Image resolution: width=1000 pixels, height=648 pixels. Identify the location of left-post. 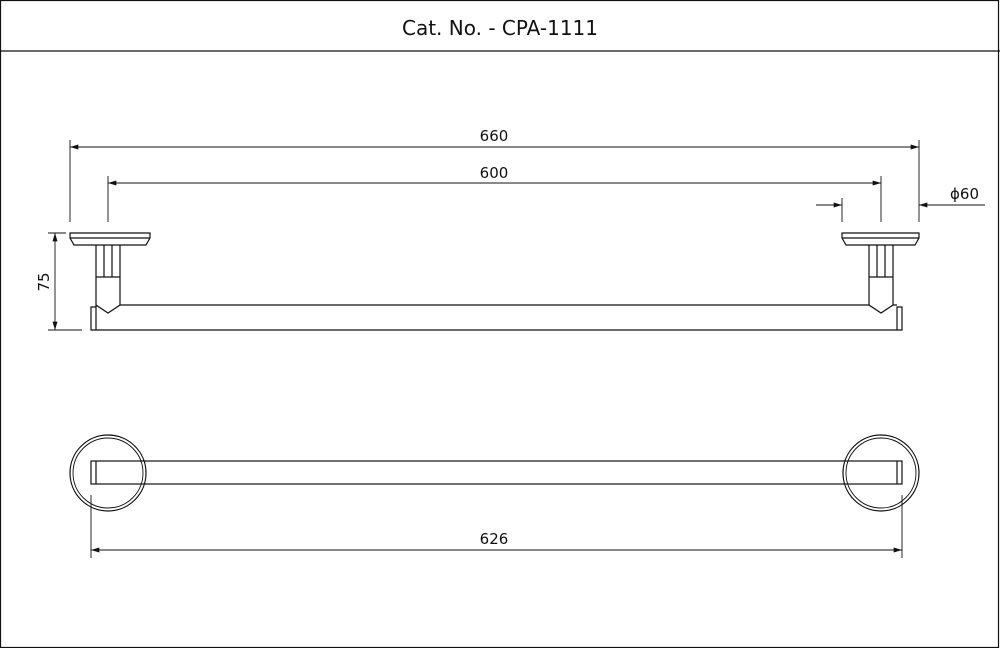
(108, 279).